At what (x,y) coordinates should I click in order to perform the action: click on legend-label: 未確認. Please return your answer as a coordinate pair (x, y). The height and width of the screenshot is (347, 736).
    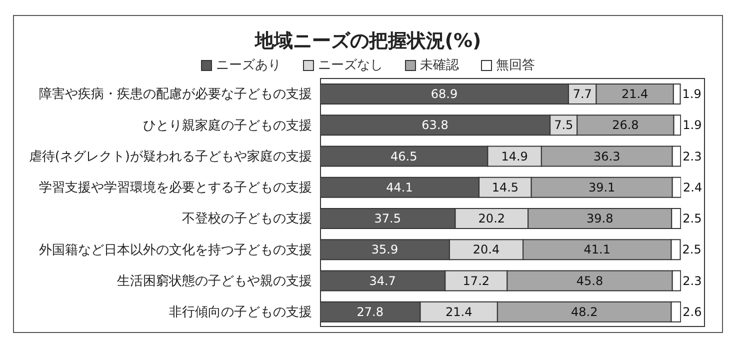
    Looking at the image, I should click on (439, 65).